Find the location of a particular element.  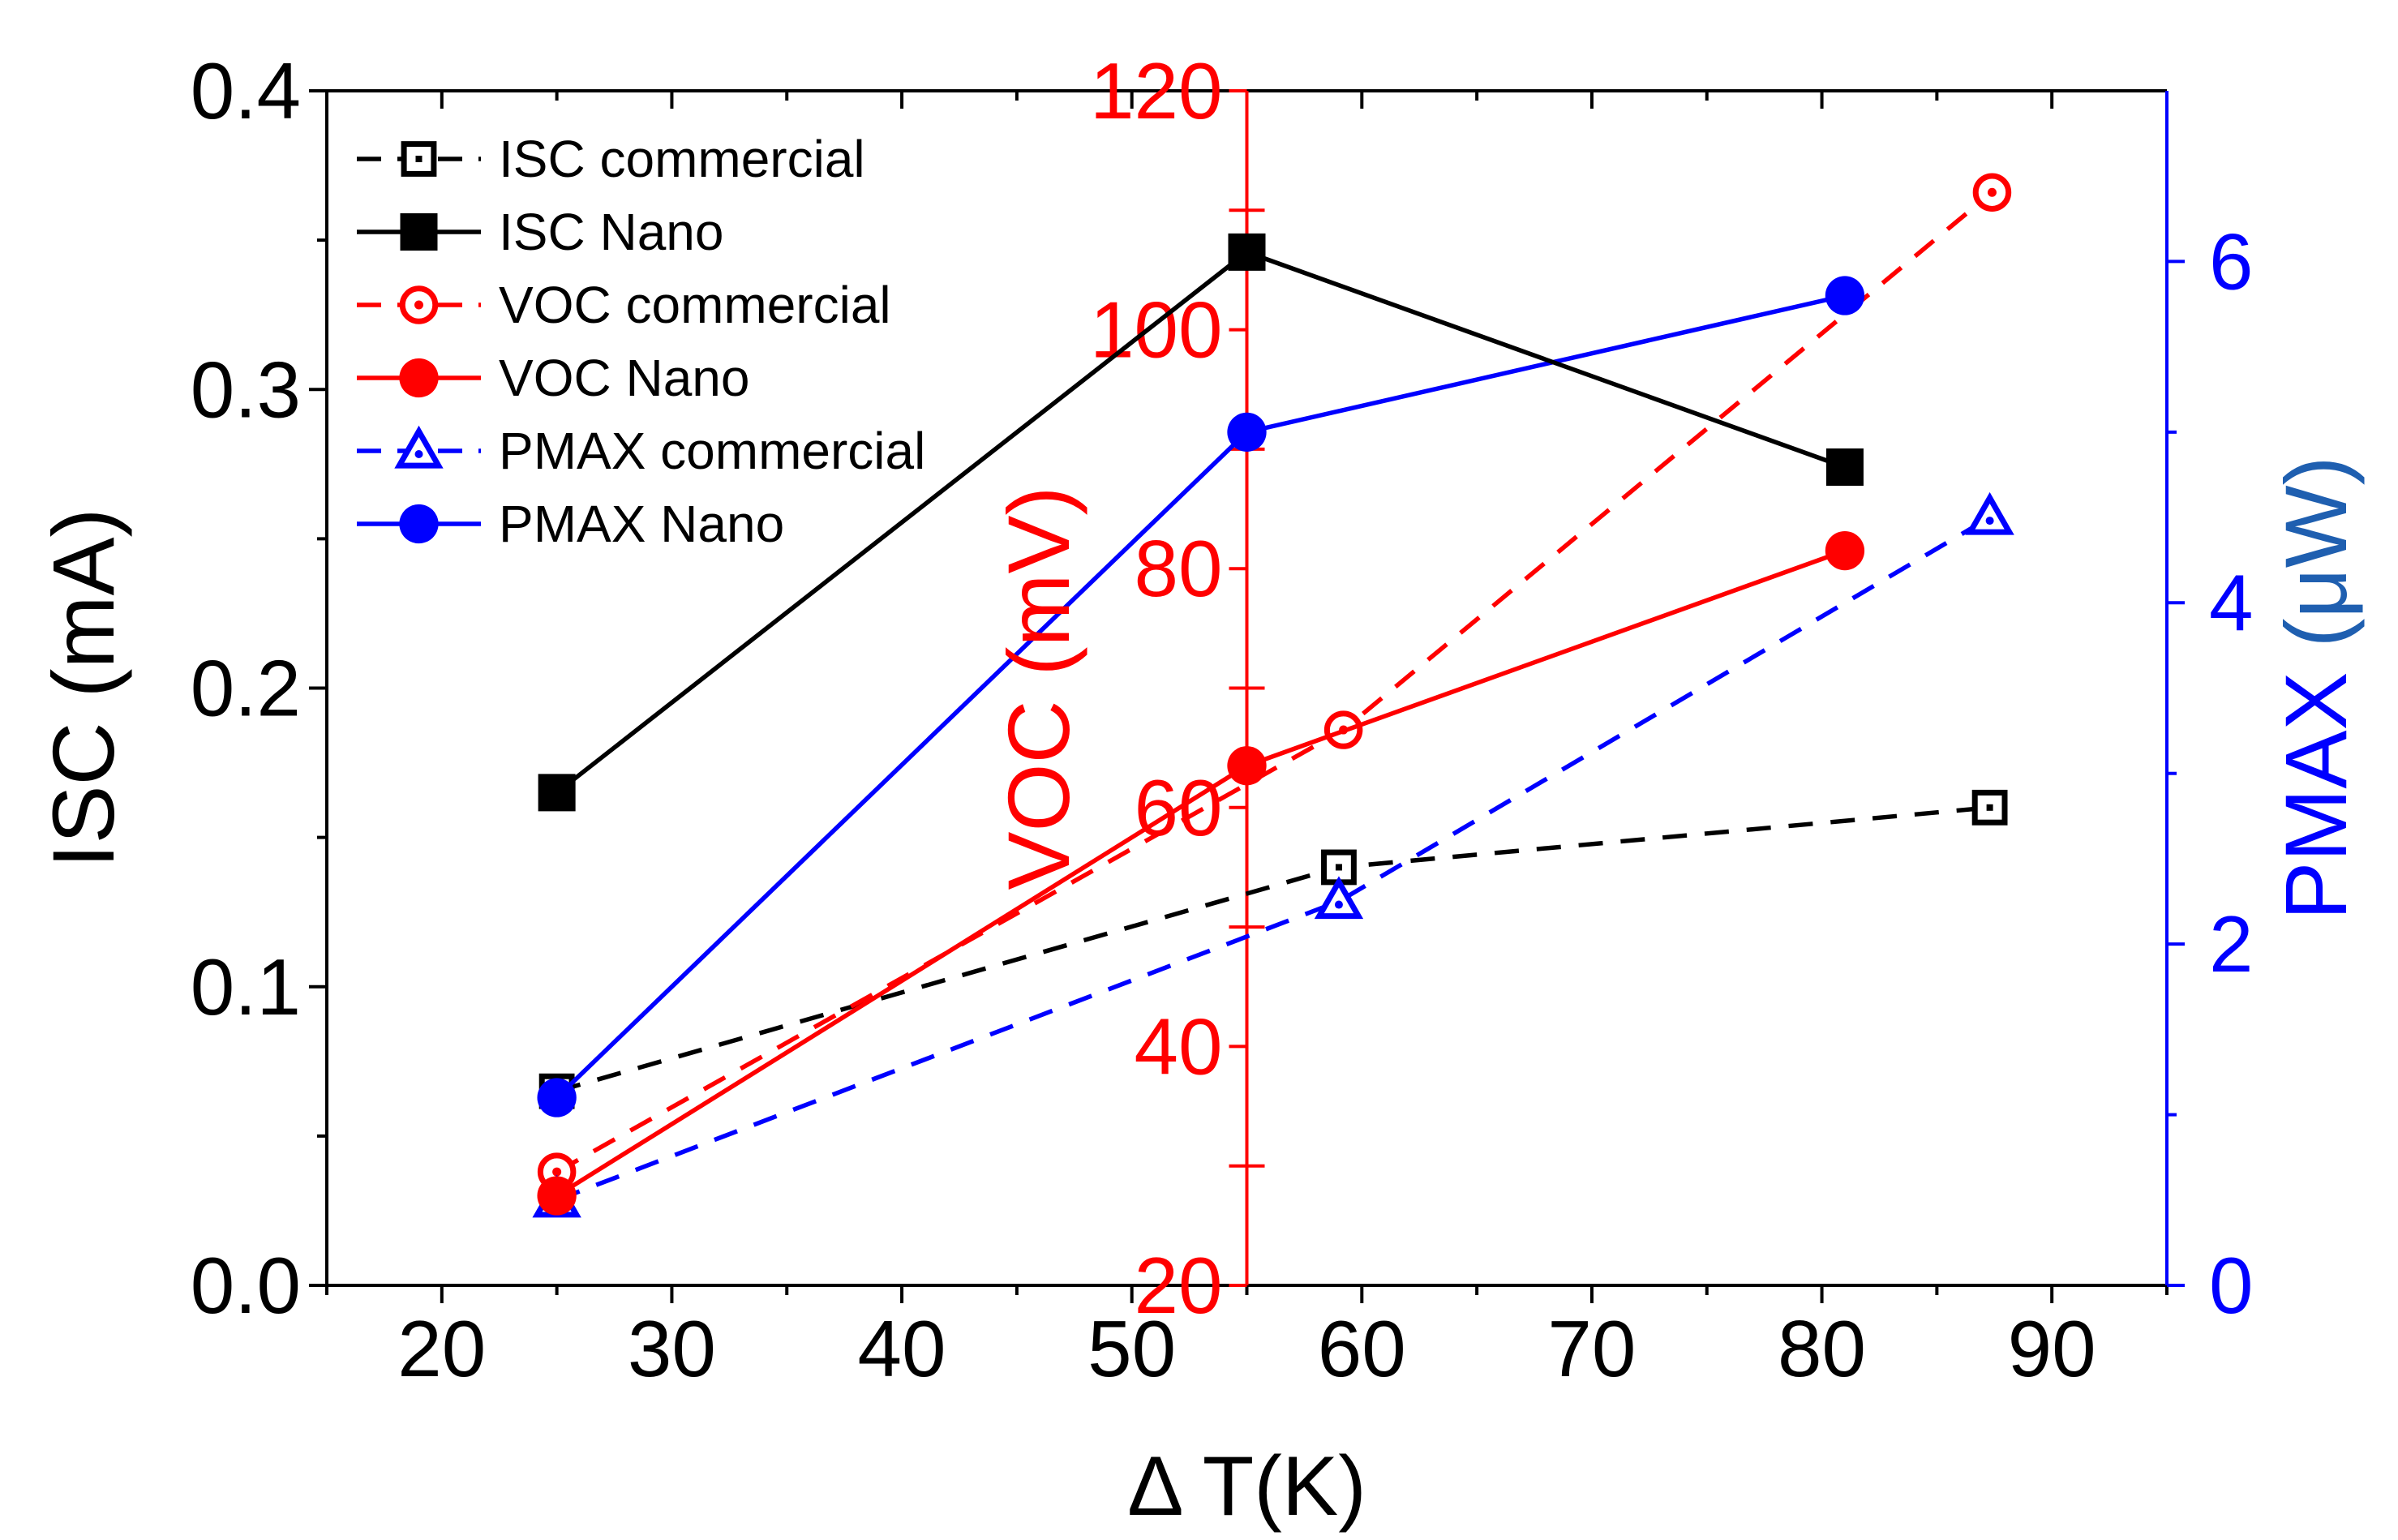

x-axis-title: Δ T(K) is located at coordinates (1246, 1486).